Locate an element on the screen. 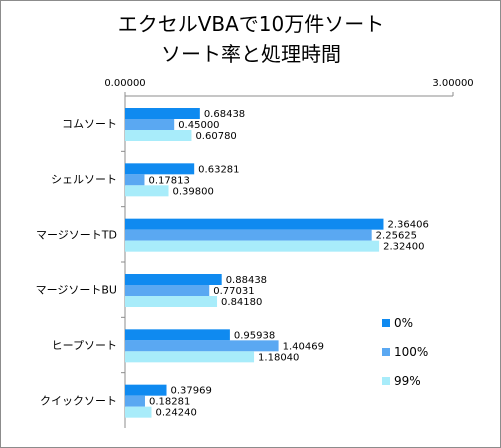  data-label-series-1-category-4: 0.88438 is located at coordinates (246, 280).